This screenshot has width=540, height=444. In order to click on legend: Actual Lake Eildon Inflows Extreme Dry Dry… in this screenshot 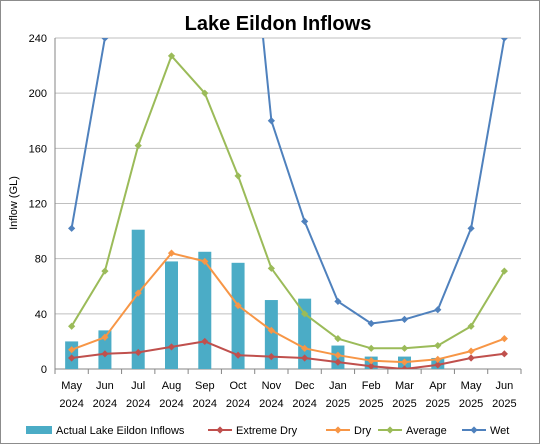, I will do `click(267, 431)`.